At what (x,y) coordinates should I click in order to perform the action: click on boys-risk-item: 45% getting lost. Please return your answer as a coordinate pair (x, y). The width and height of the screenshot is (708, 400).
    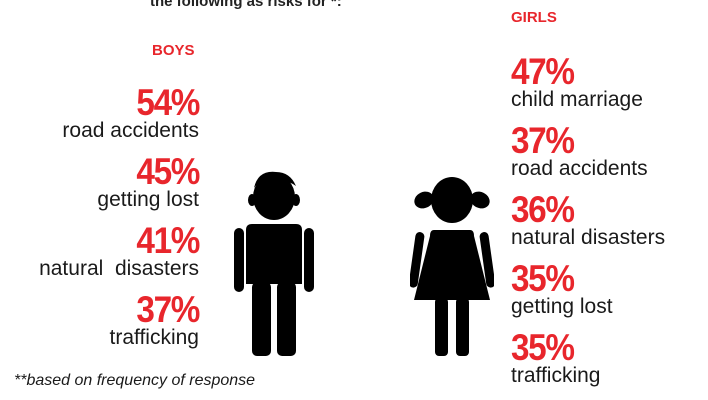
    Looking at the image, I should click on (100, 187).